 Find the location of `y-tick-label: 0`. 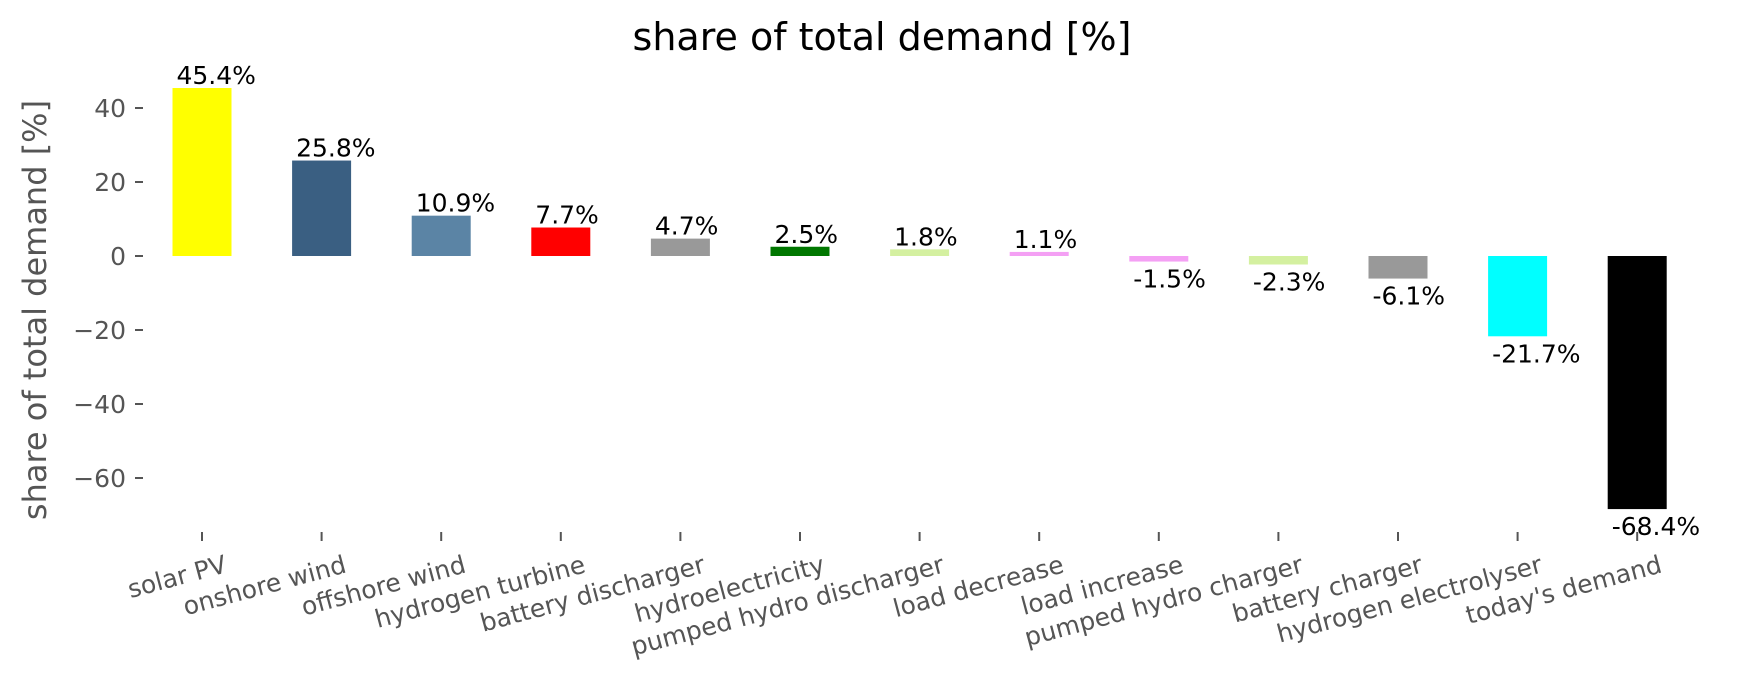

y-tick-label: 0 is located at coordinates (118, 256).